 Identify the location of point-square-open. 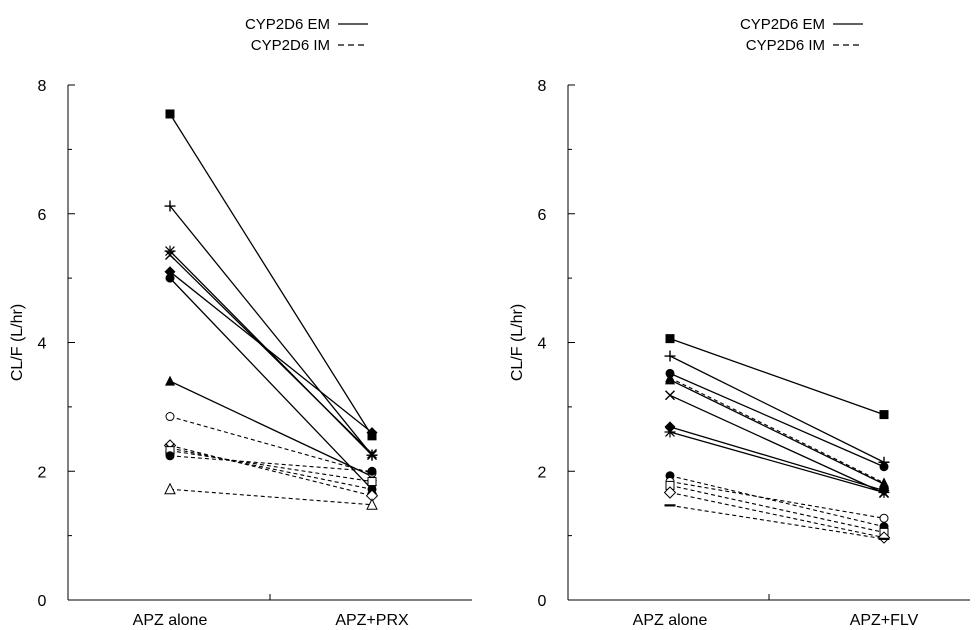
(372, 482).